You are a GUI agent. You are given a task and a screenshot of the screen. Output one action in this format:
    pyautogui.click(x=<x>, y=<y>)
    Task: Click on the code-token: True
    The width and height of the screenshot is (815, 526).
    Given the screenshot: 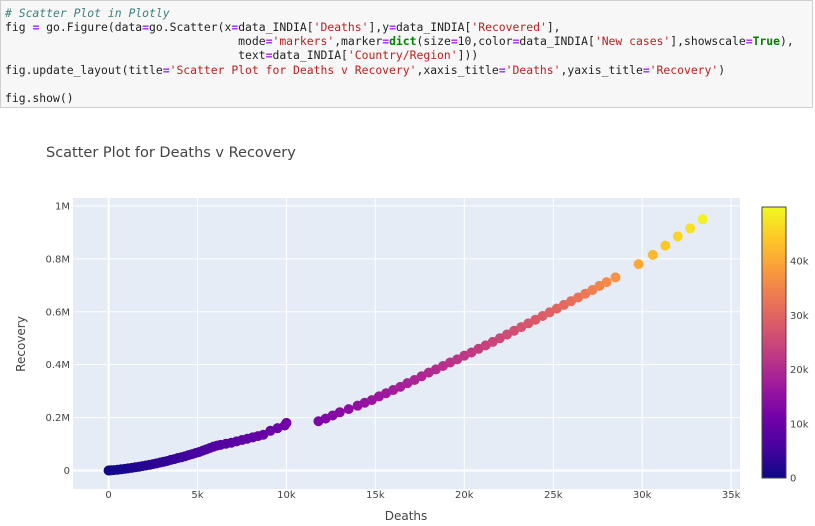 What is the action you would take?
    pyautogui.click(x=766, y=41)
    